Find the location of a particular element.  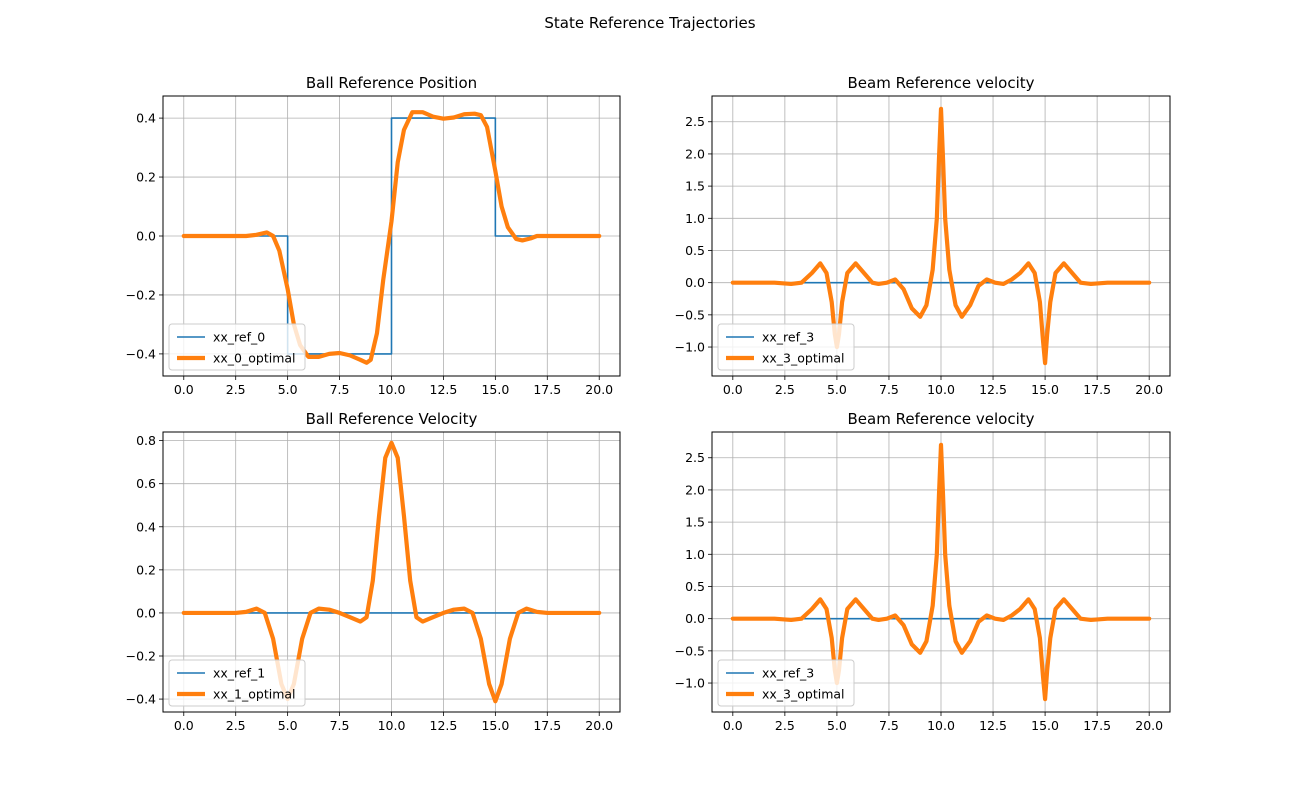

subplot-title: Ball Reference Velocity is located at coordinates (392, 419).